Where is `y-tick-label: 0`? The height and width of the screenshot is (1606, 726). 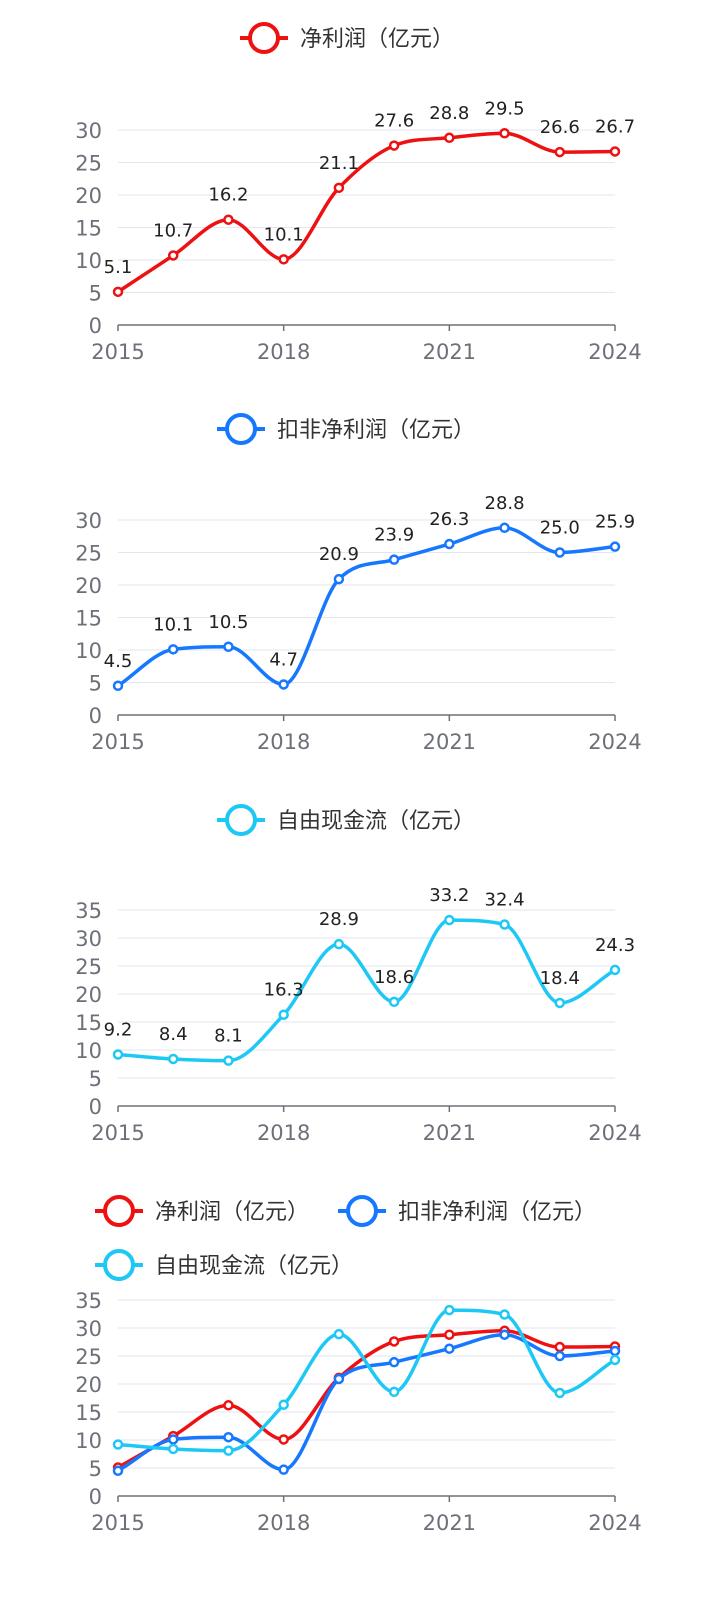 y-tick-label: 0 is located at coordinates (95, 1107).